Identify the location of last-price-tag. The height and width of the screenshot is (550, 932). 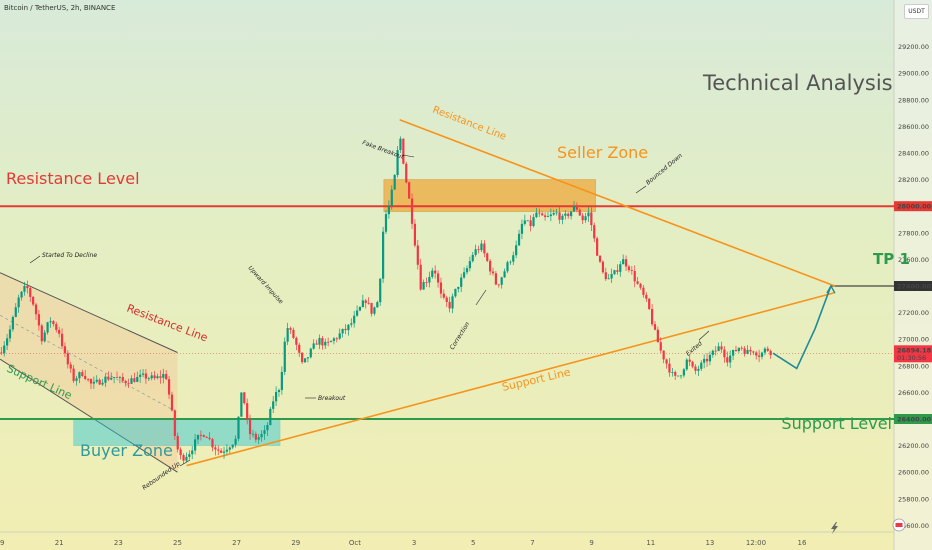
(913, 354).